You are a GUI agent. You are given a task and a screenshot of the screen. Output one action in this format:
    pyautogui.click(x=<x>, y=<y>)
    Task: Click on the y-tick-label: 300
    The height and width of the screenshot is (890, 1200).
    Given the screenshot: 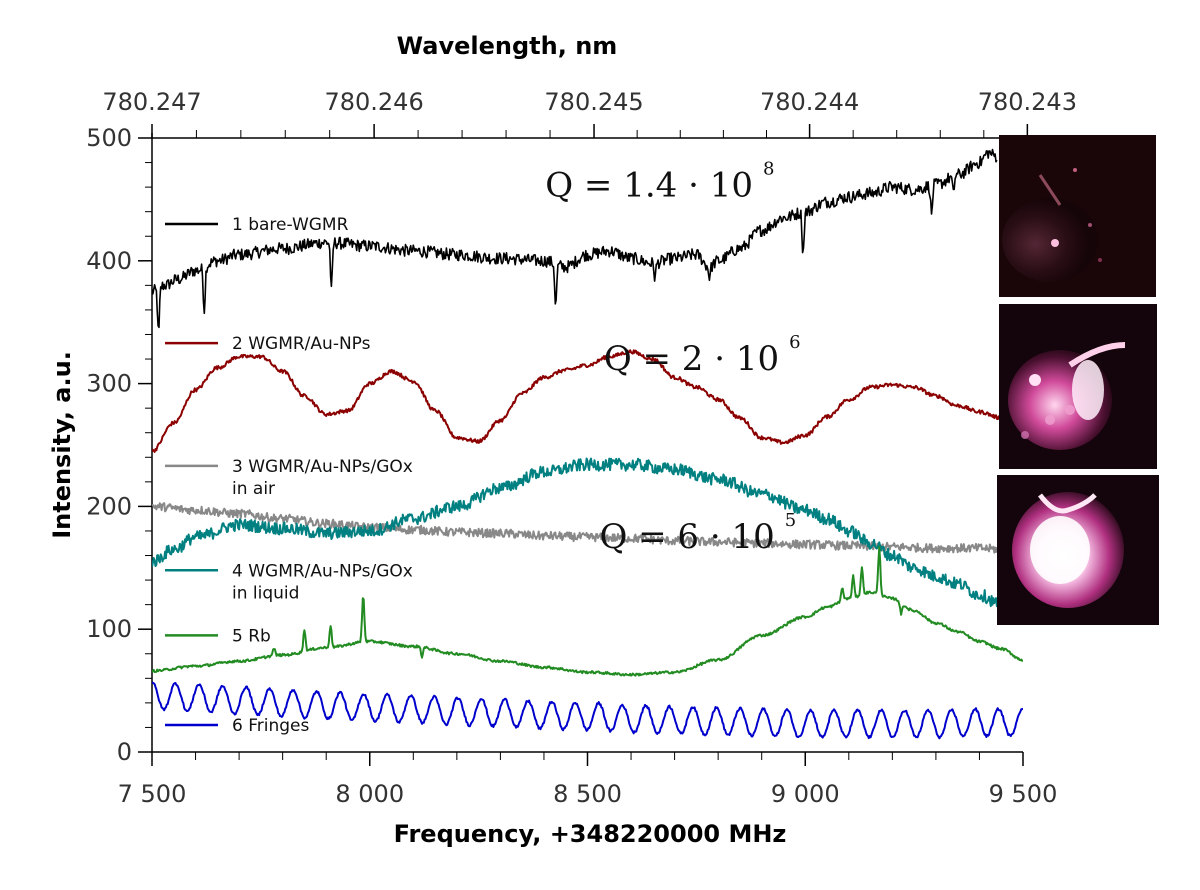 What is the action you would take?
    pyautogui.click(x=109, y=384)
    